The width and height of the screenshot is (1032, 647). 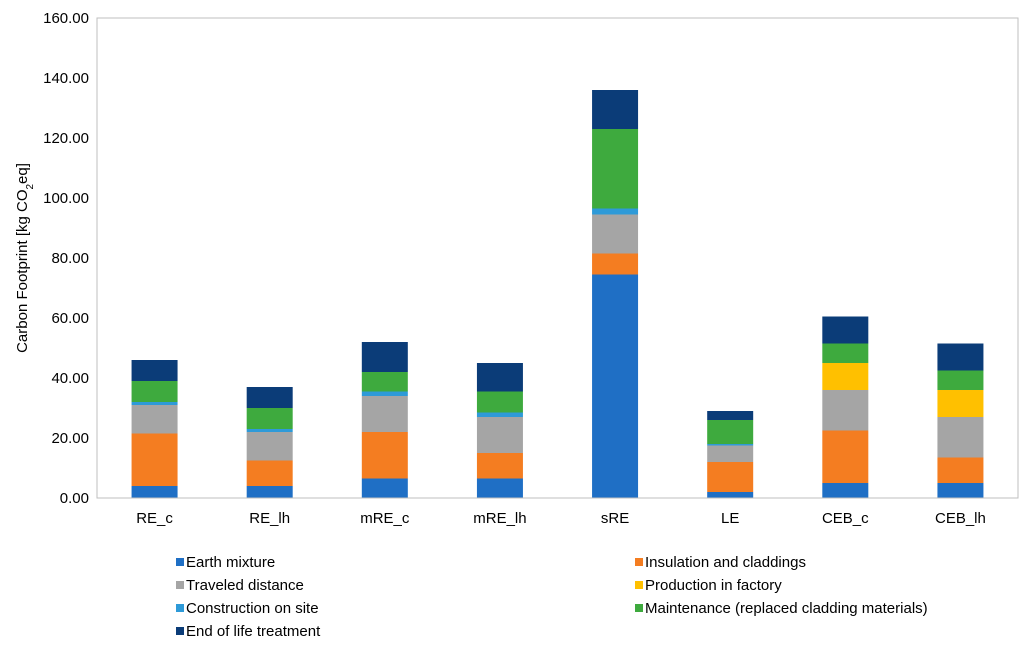 I want to click on x-tick-label: CEB_c, so click(x=845, y=518).